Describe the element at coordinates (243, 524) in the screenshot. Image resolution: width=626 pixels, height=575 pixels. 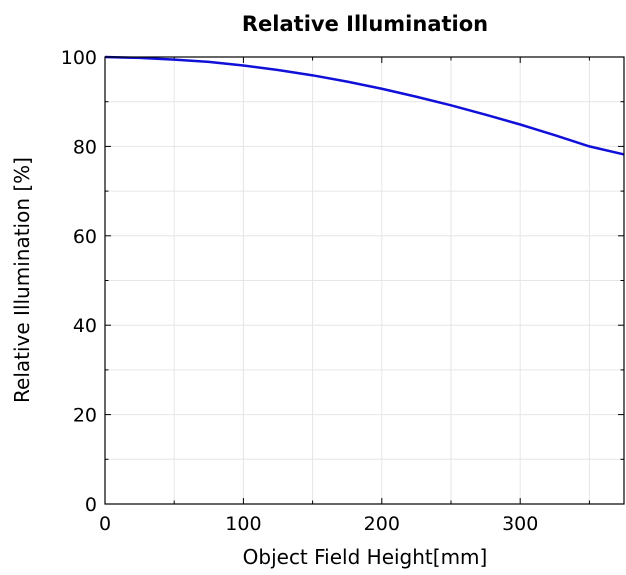
I see `x-tick-label: 100` at that location.